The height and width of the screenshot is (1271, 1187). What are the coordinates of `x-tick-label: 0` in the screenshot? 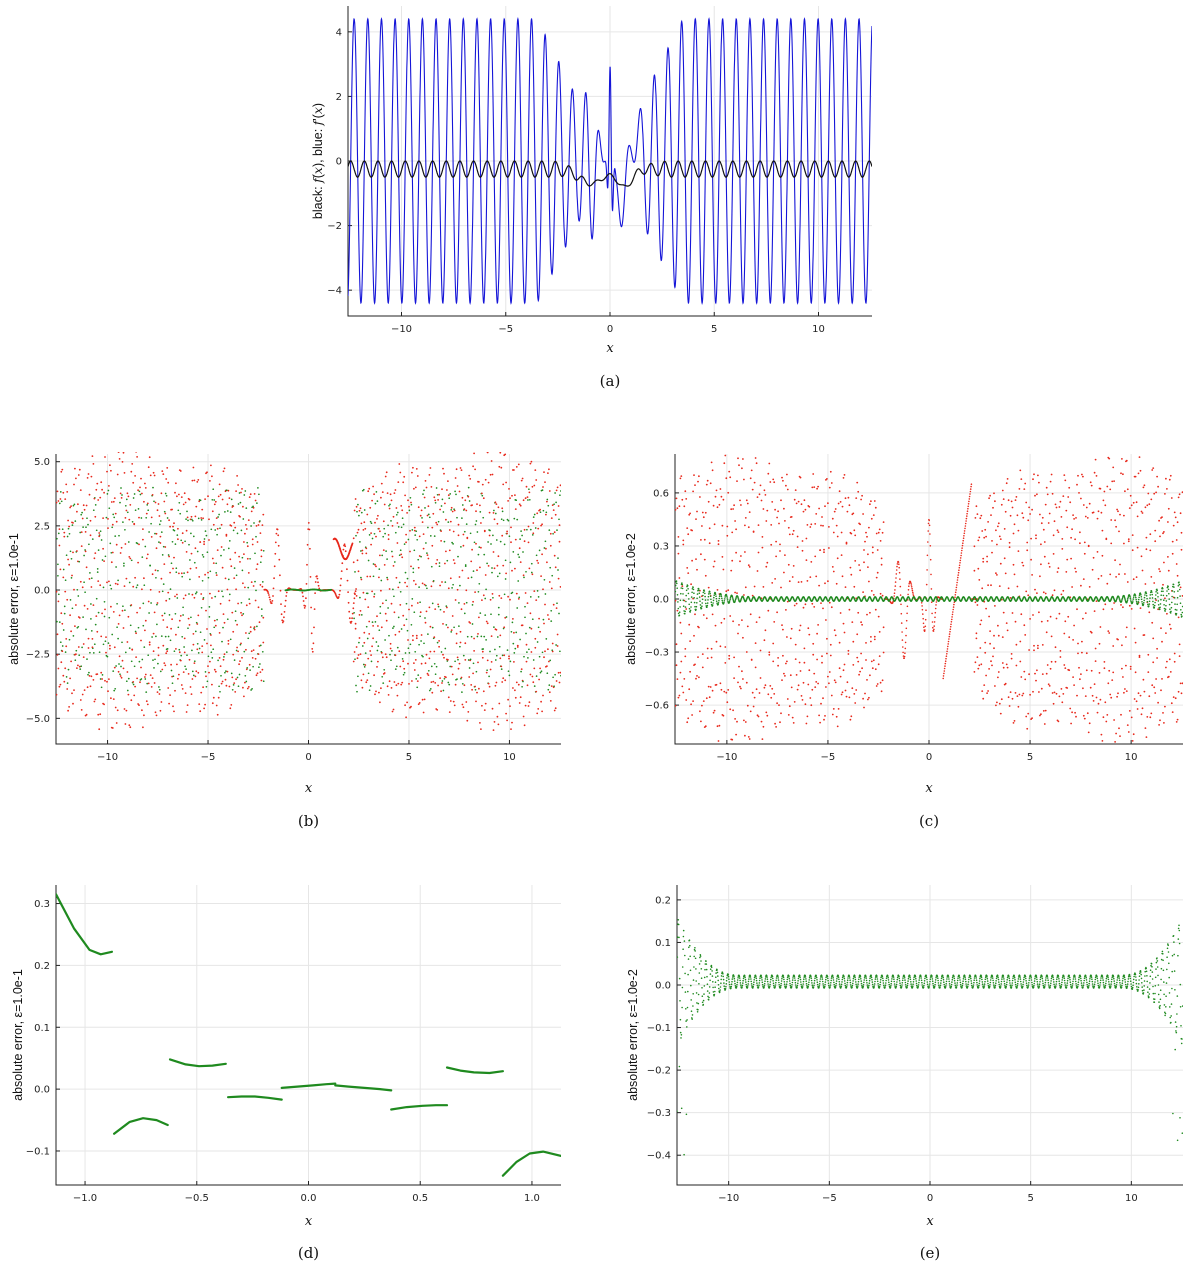 It's located at (308, 757).